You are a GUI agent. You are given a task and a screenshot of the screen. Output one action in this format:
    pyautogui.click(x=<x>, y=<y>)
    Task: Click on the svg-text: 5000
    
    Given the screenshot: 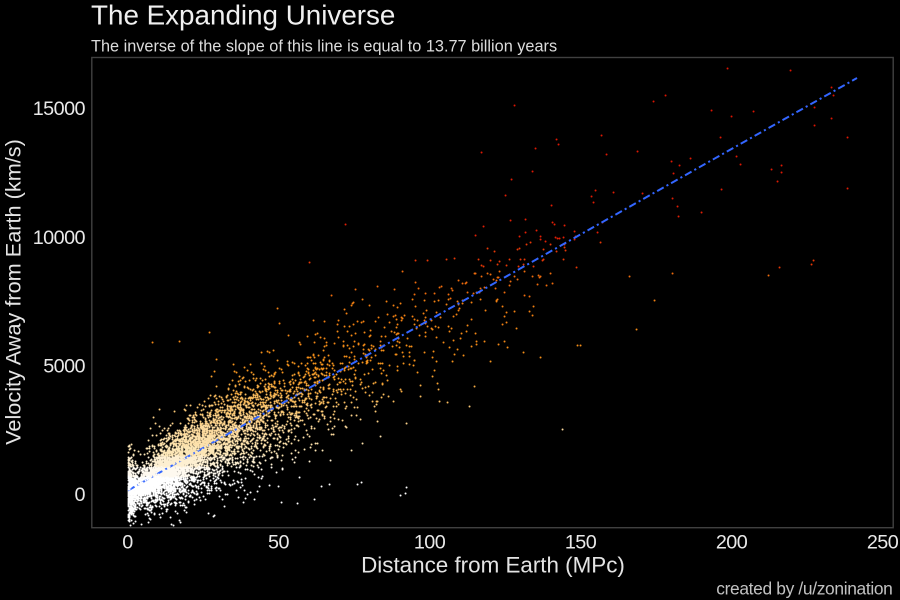 What is the action you would take?
    pyautogui.click(x=64, y=367)
    